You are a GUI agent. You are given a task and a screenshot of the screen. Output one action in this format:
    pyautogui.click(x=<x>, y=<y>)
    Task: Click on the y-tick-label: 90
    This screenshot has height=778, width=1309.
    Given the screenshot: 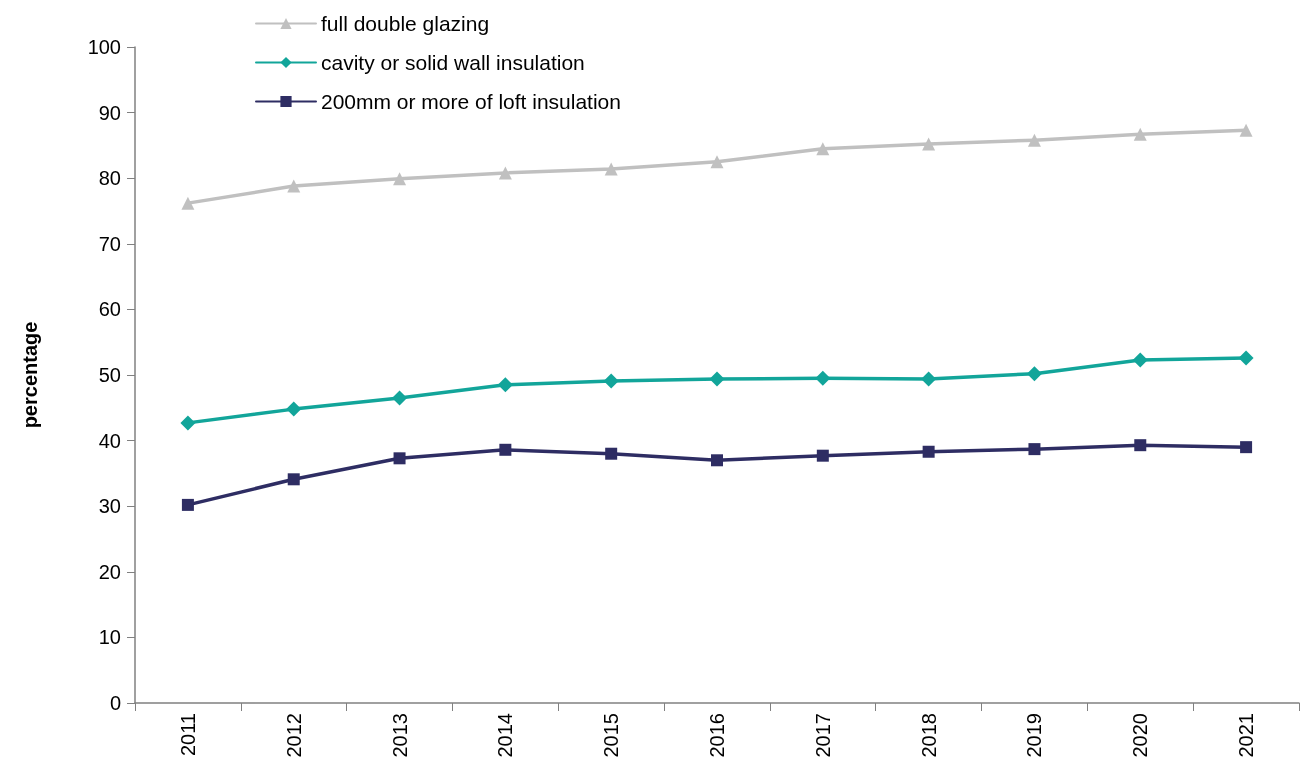 What is the action you would take?
    pyautogui.click(x=109, y=112)
    